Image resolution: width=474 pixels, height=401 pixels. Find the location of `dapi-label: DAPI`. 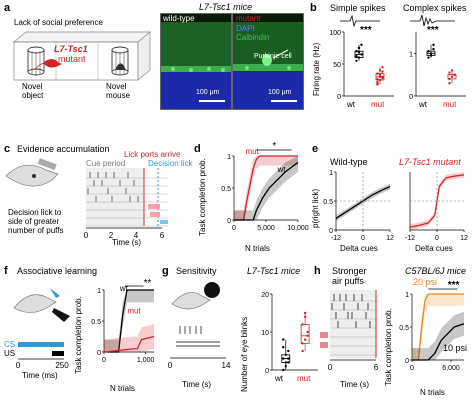

dapi-label: DAPI is located at coordinates (245, 28).